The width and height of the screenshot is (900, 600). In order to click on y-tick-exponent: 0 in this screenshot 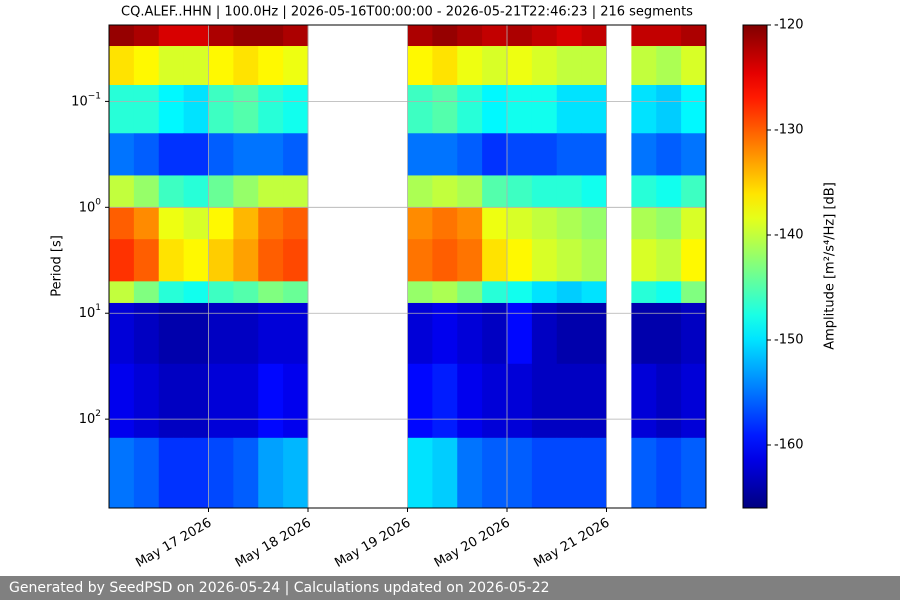, I will do `click(98, 202)`.